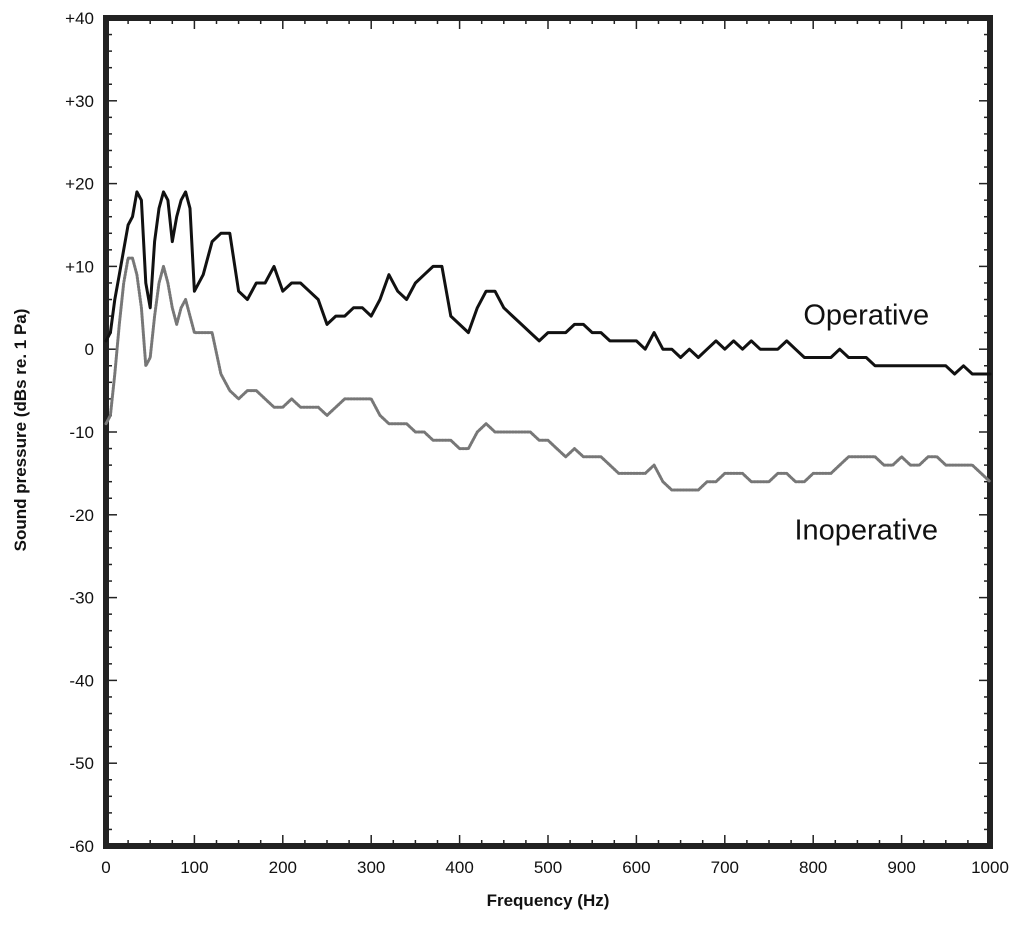 This screenshot has height=925, width=1018. What do you see at coordinates (901, 867) in the screenshot?
I see `x-tick-label: 900` at bounding box center [901, 867].